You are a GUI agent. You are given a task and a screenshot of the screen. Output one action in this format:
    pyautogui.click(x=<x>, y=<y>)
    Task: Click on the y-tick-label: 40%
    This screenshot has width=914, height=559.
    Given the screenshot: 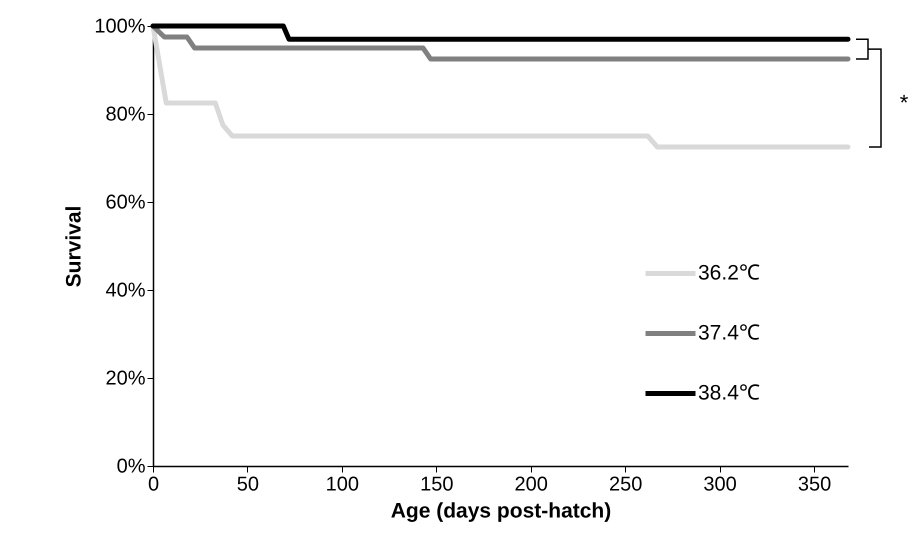 What is the action you would take?
    pyautogui.click(x=125, y=291)
    